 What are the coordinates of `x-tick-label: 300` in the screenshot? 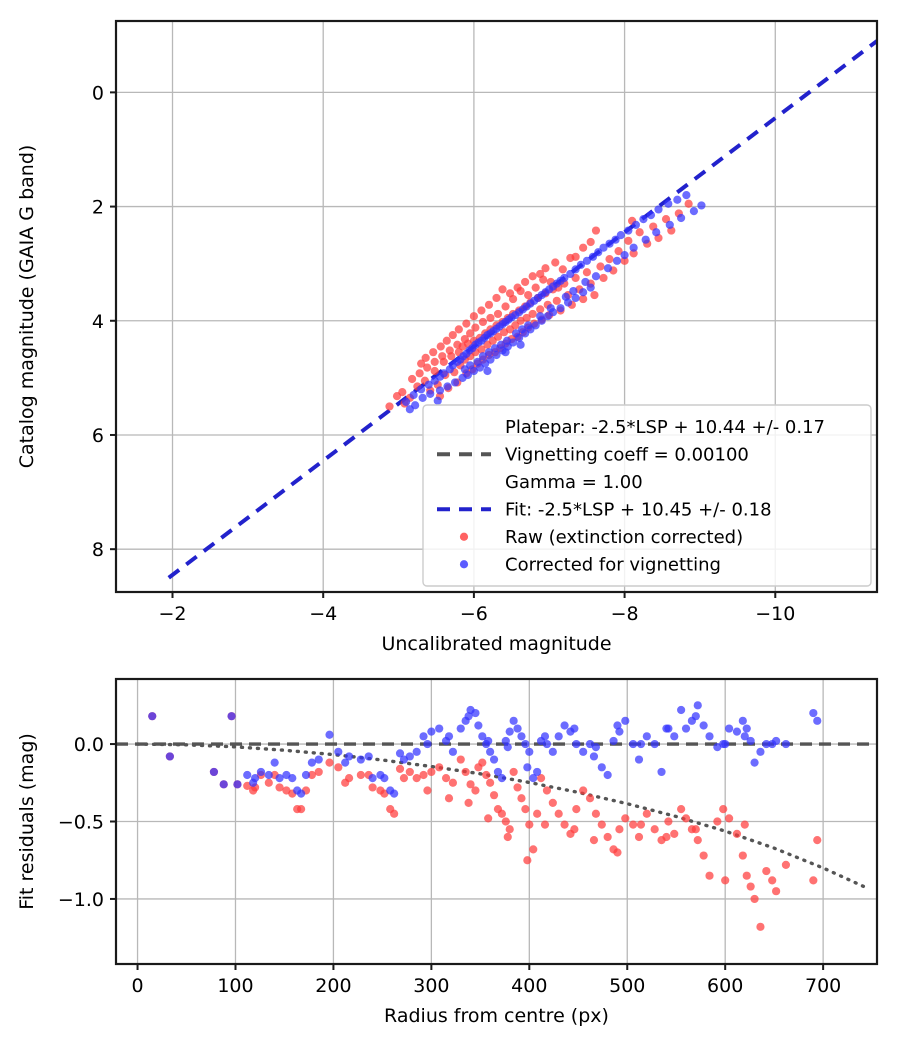 It's located at (431, 986).